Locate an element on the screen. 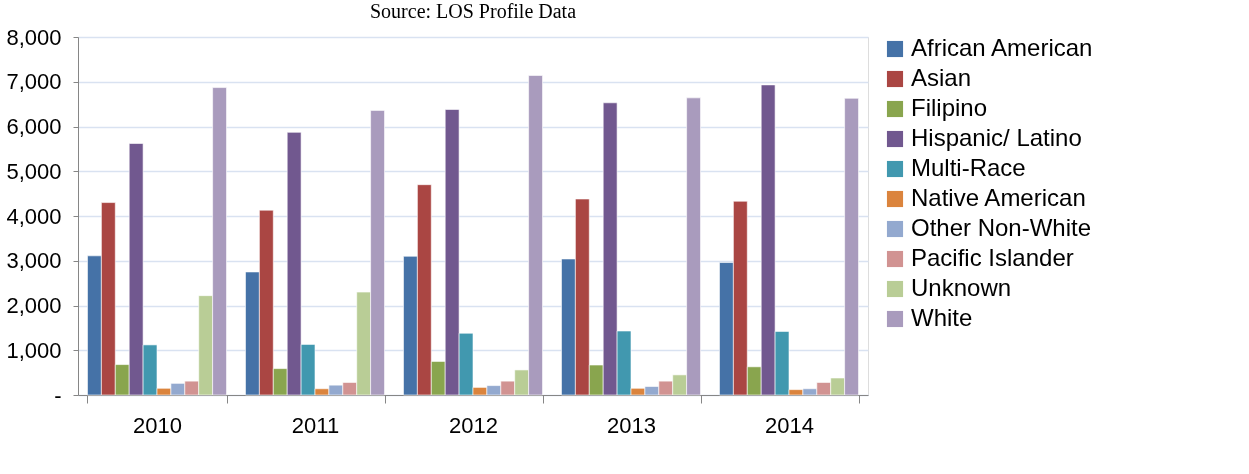 This screenshot has width=1249, height=474. legend-label: Native American is located at coordinates (998, 197).